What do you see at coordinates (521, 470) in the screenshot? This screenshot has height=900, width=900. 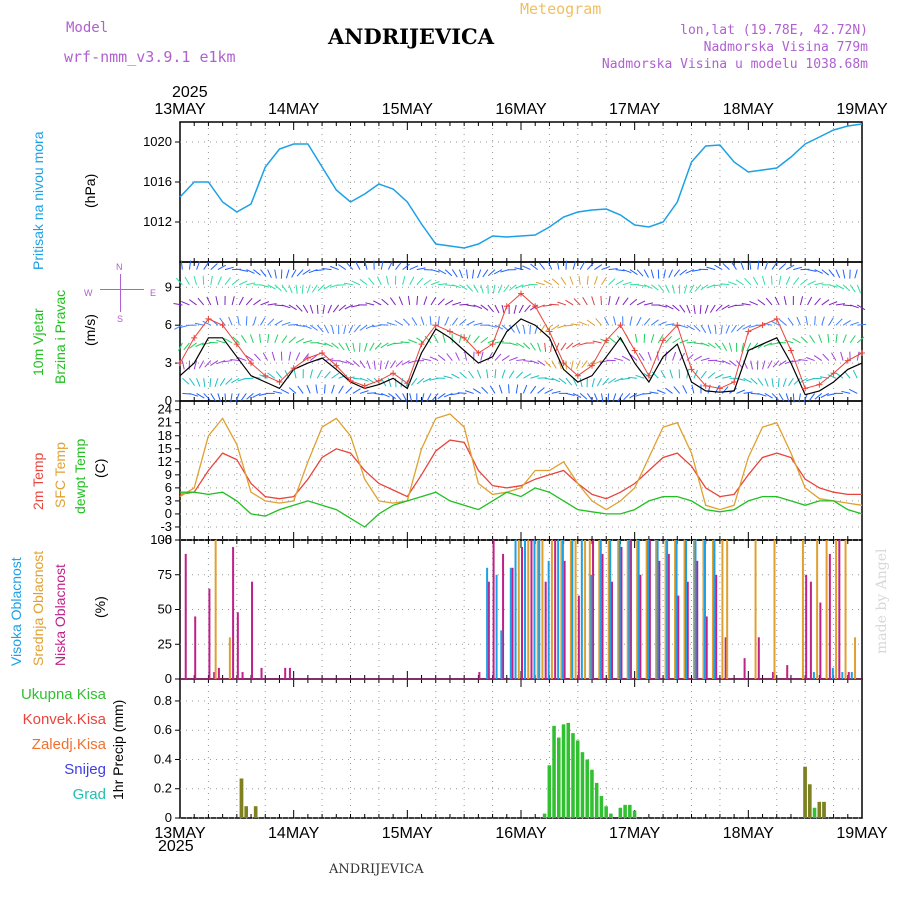 I see `temp-panel-frame` at bounding box center [521, 470].